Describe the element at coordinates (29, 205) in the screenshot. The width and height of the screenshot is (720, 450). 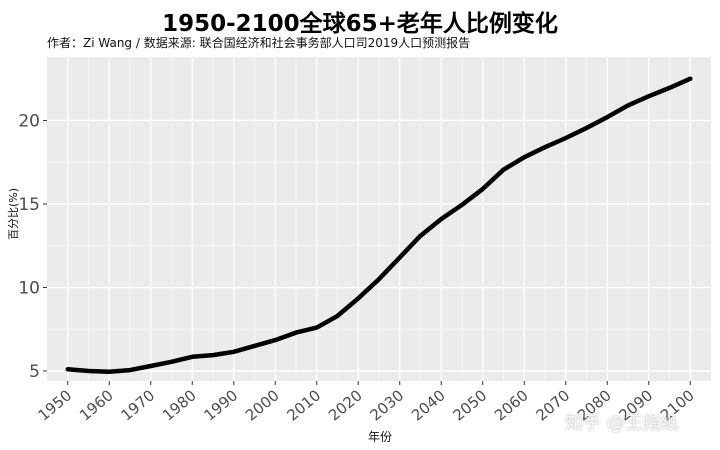
I see `y-tick-label: 15` at that location.